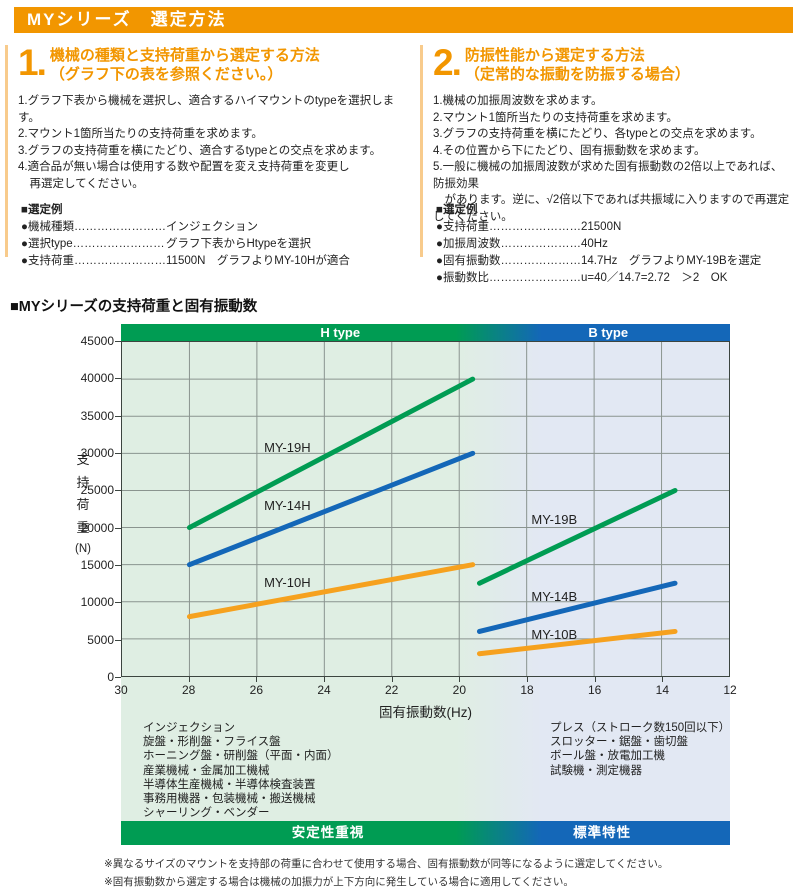  Describe the element at coordinates (256, 690) in the screenshot. I see `x-tick-label: 26` at that location.